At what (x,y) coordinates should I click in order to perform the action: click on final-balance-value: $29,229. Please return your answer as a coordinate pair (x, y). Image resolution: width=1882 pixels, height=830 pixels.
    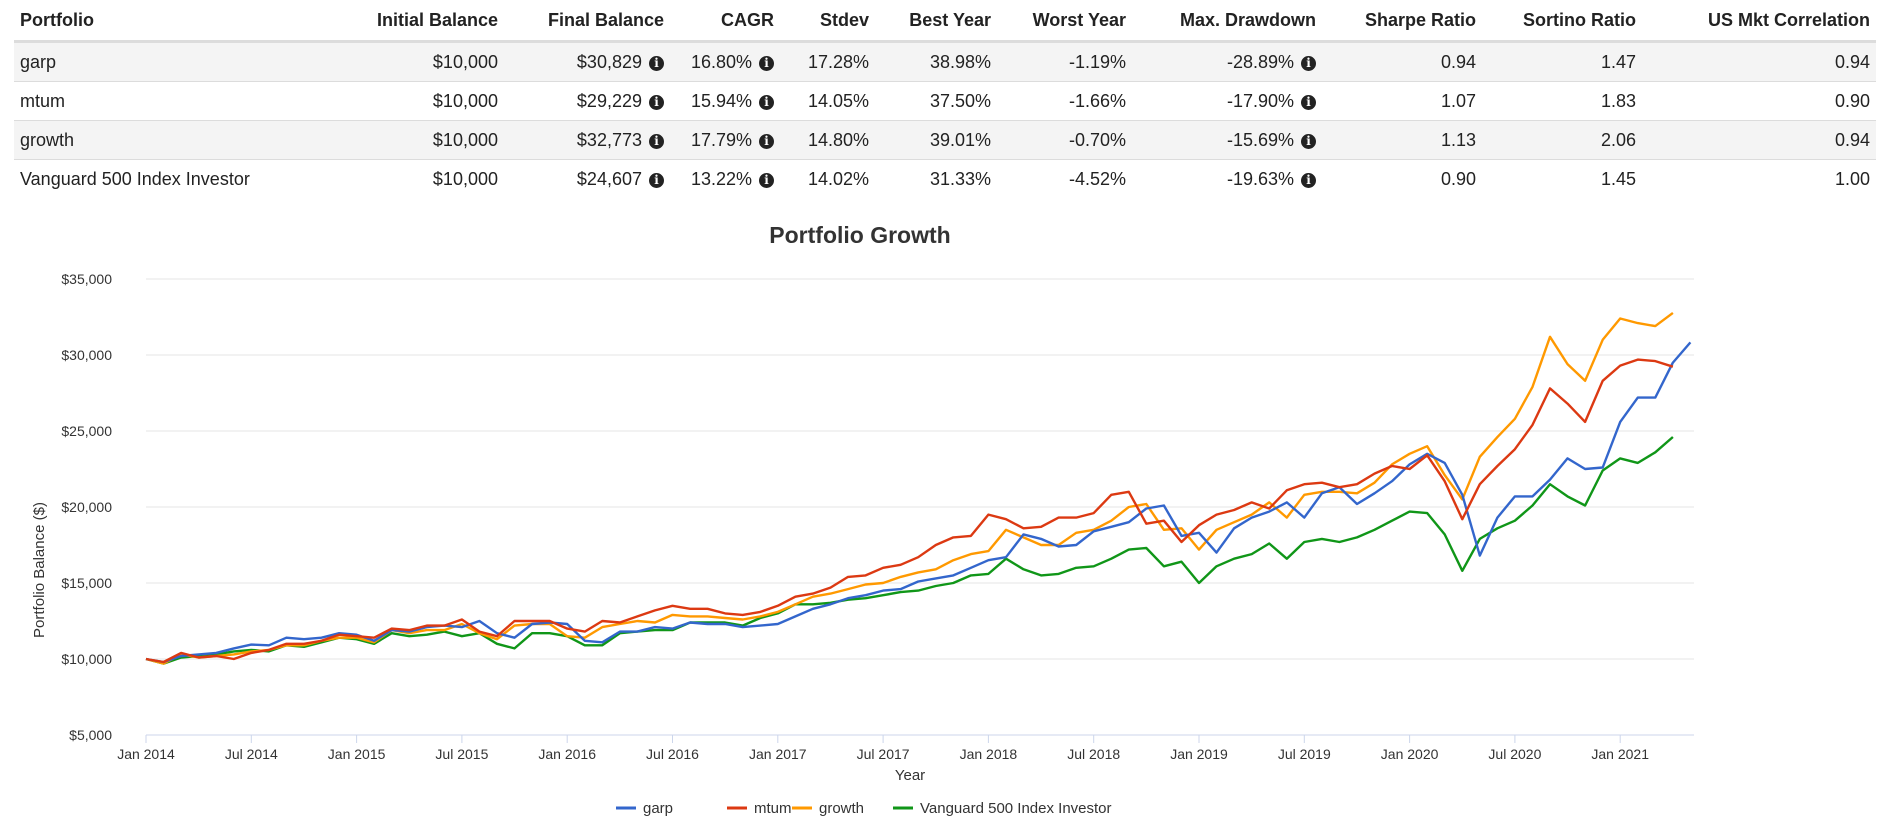
    Looking at the image, I should click on (609, 100).